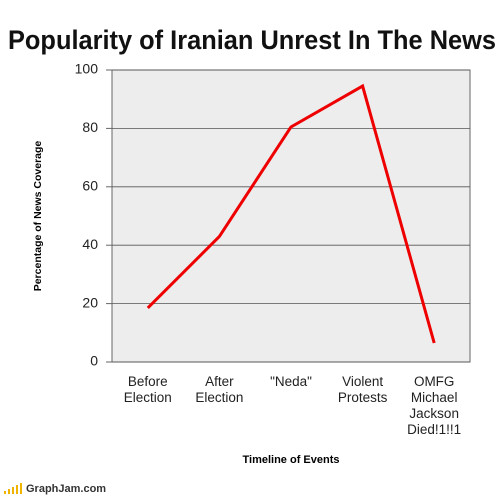 Image resolution: width=504 pixels, height=497 pixels. I want to click on footer-logo, so click(13, 488).